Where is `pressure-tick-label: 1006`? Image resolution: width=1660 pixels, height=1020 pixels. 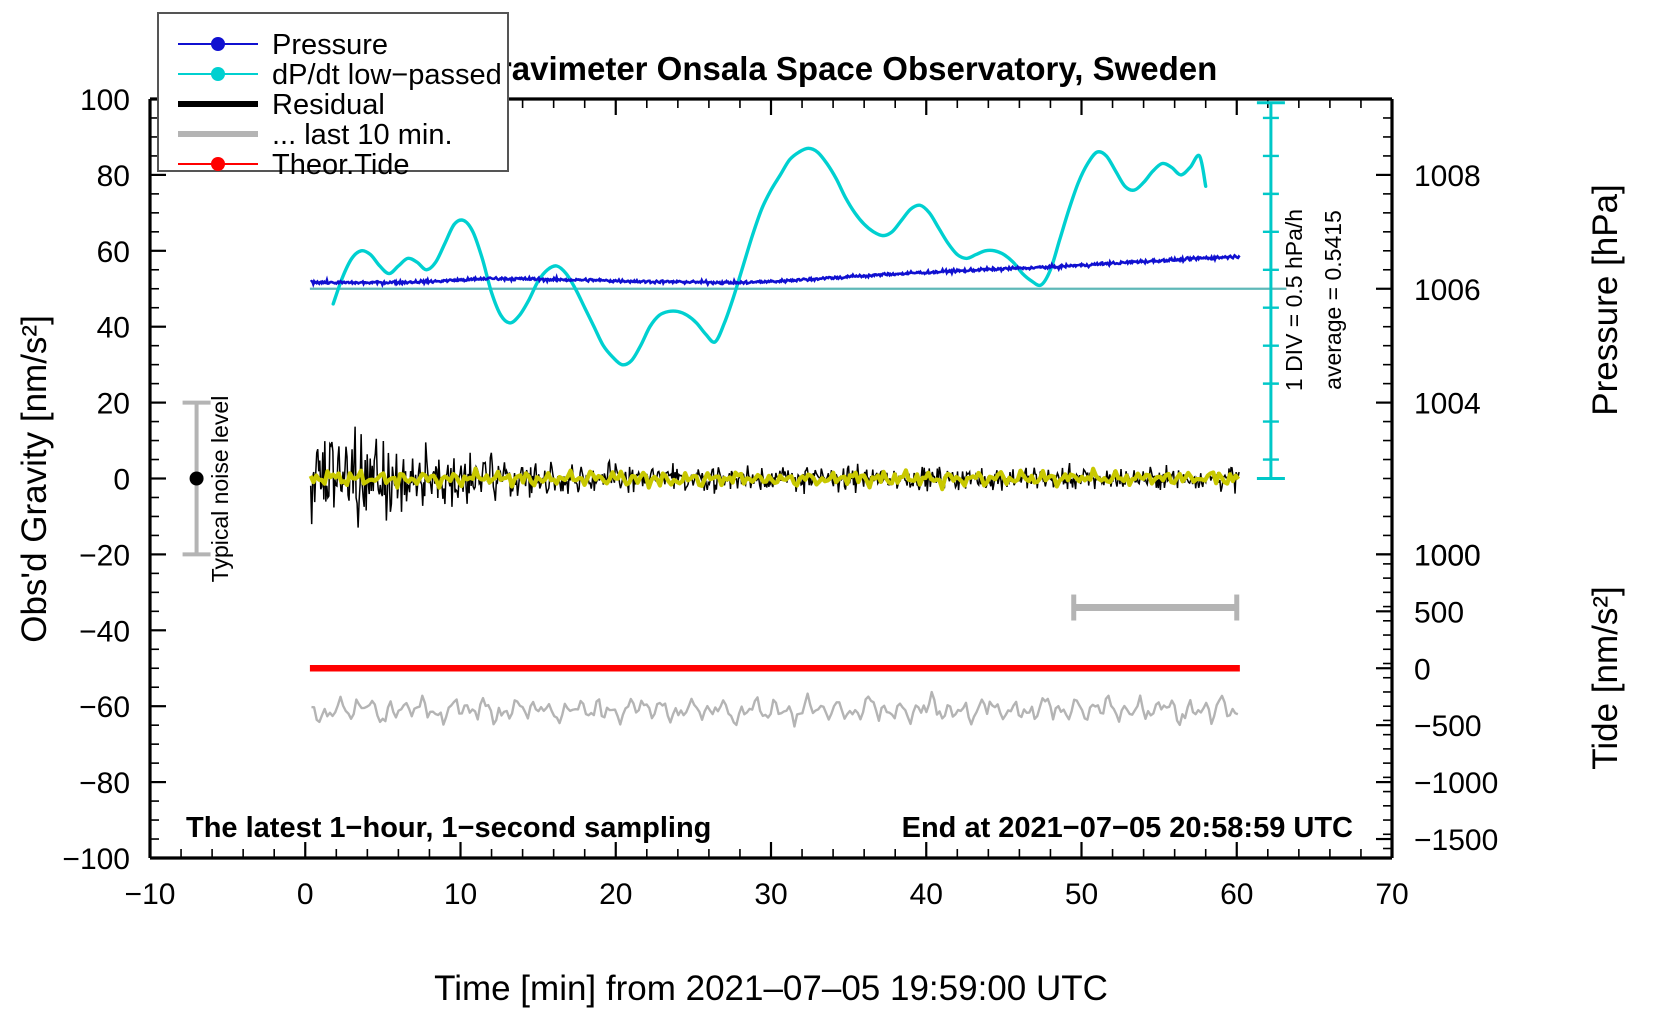 pressure-tick-label: 1006 is located at coordinates (1447, 290).